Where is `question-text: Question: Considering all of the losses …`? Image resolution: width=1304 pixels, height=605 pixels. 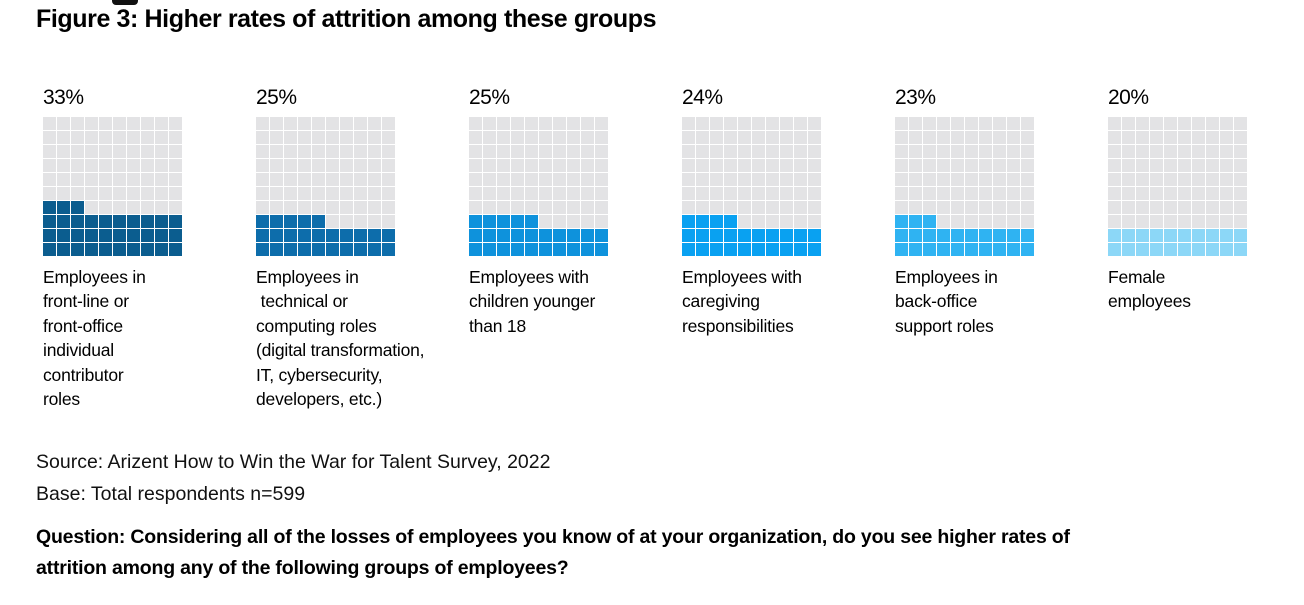
question-text: Question: Considering all of the losses … is located at coordinates (553, 552).